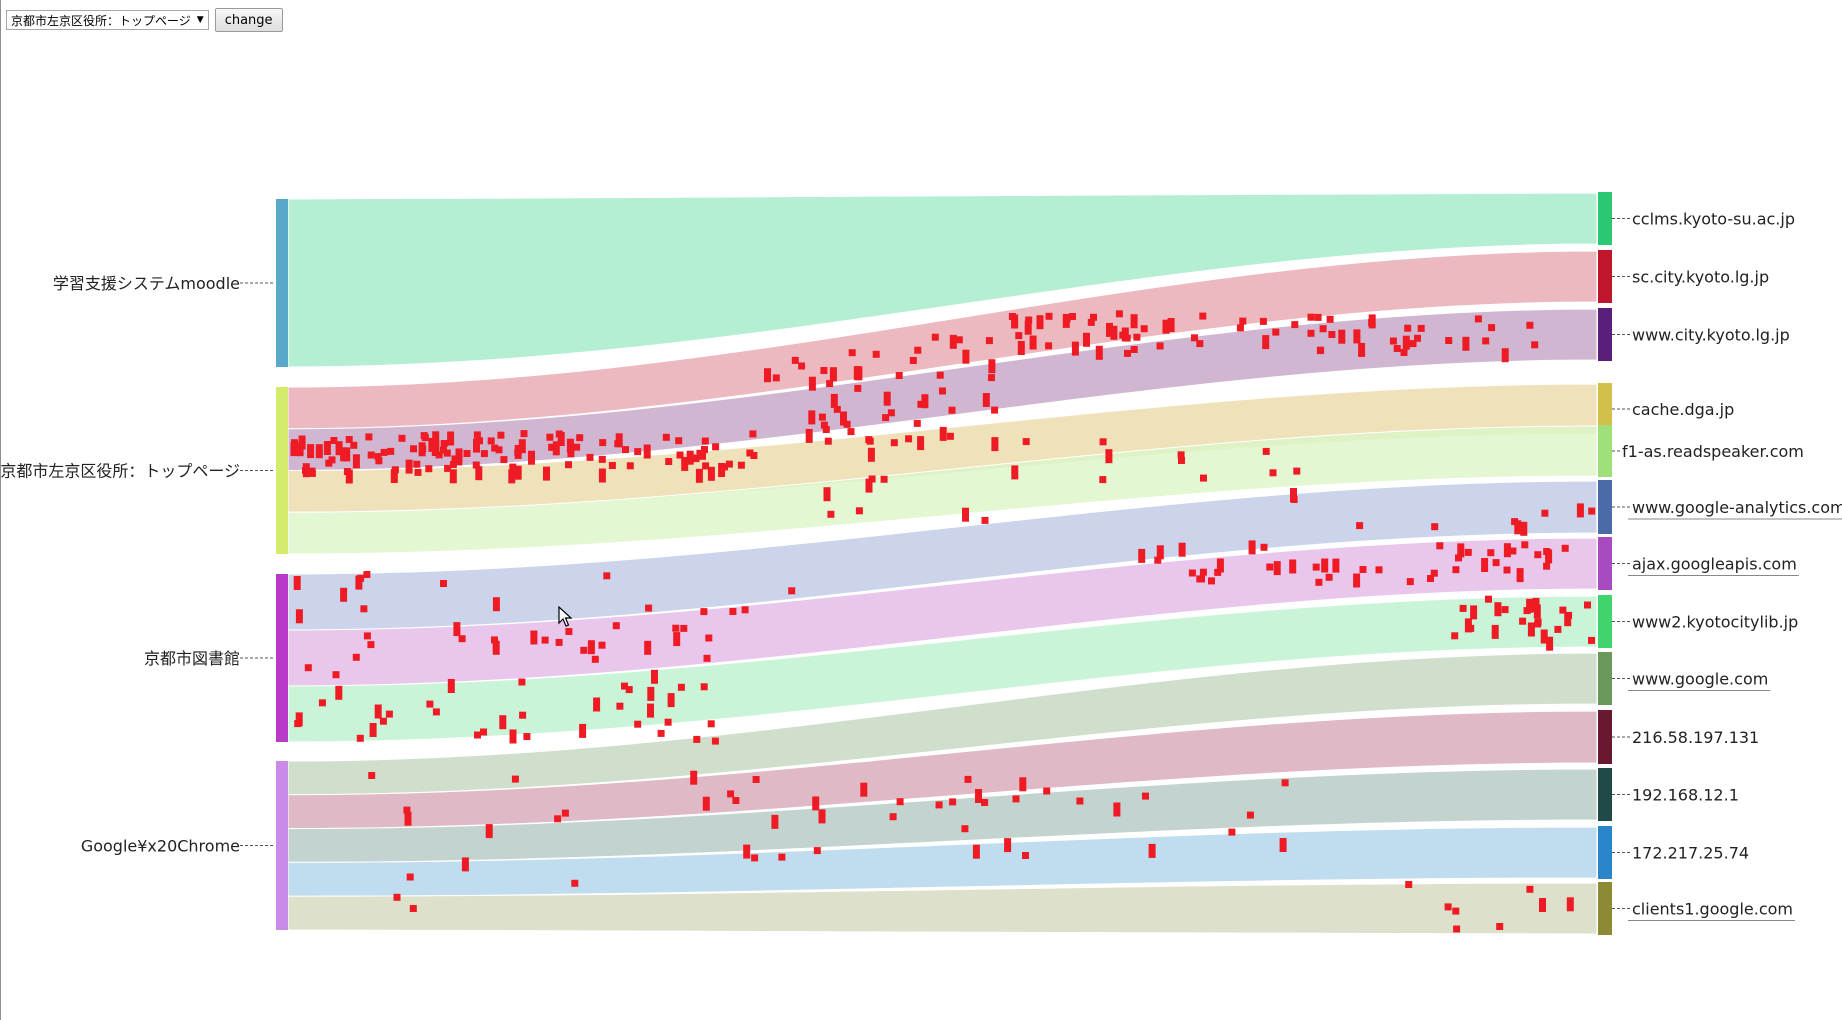  Describe the element at coordinates (1605, 276) in the screenshot. I see `target-node-sccity` at that location.